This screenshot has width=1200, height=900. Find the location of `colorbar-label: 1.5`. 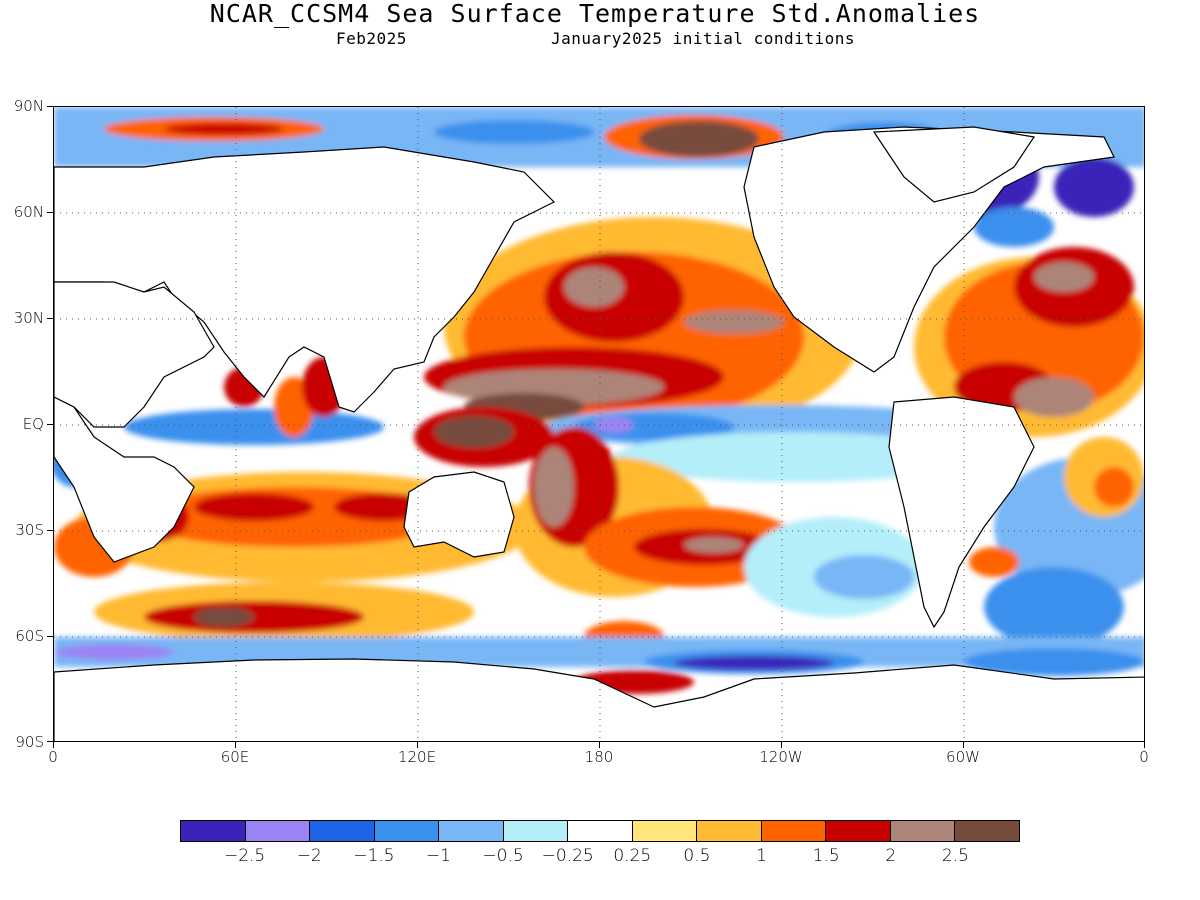

colorbar-label: 1.5 is located at coordinates (826, 856).